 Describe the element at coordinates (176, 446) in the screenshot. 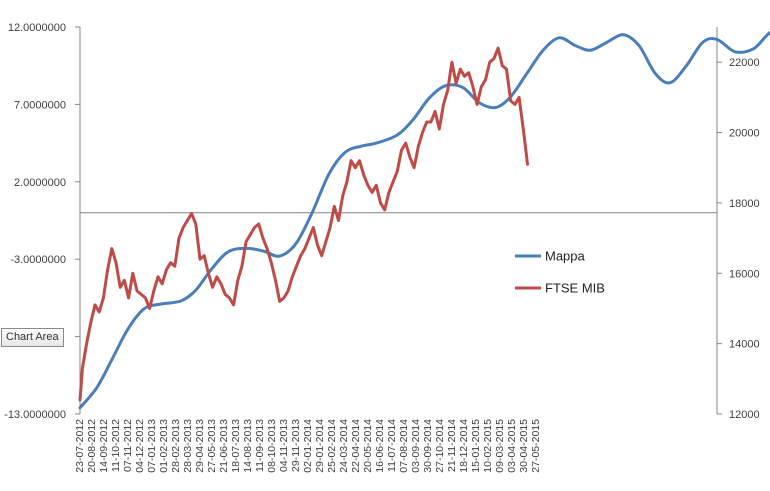

I see `x-tick-label: 28-02-2013` at that location.